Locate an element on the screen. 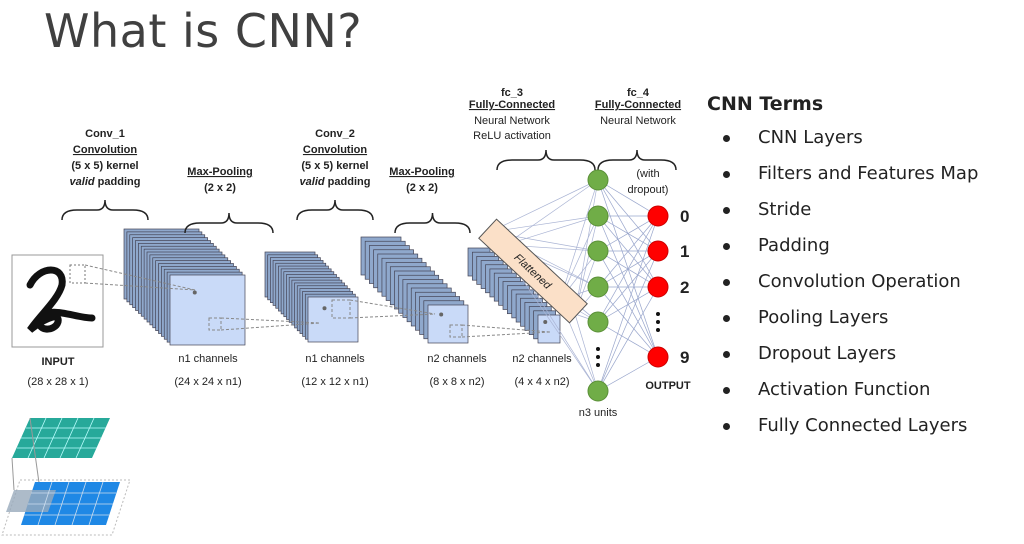  svg-text: Conv_2 is located at coordinates (335, 134).